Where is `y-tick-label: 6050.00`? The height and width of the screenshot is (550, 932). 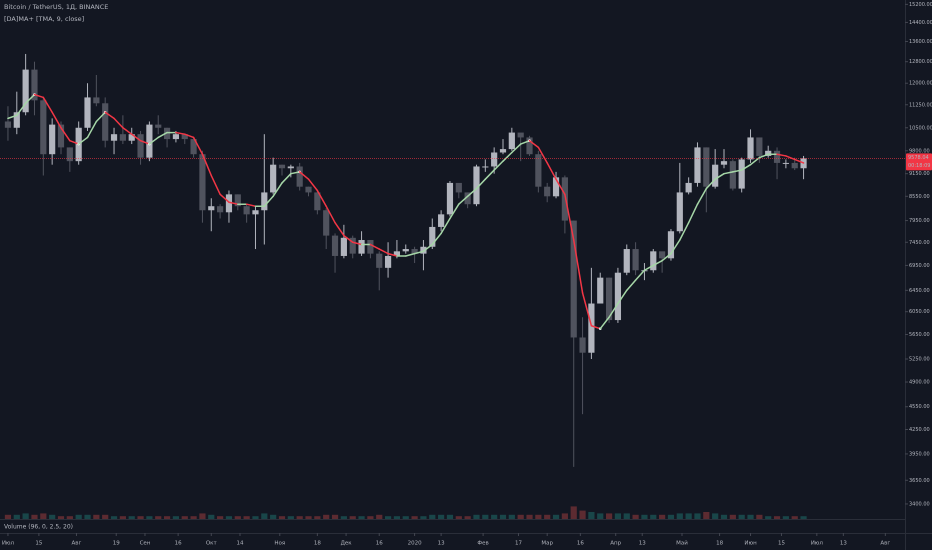 y-tick-label: 6050.00 is located at coordinates (919, 312).